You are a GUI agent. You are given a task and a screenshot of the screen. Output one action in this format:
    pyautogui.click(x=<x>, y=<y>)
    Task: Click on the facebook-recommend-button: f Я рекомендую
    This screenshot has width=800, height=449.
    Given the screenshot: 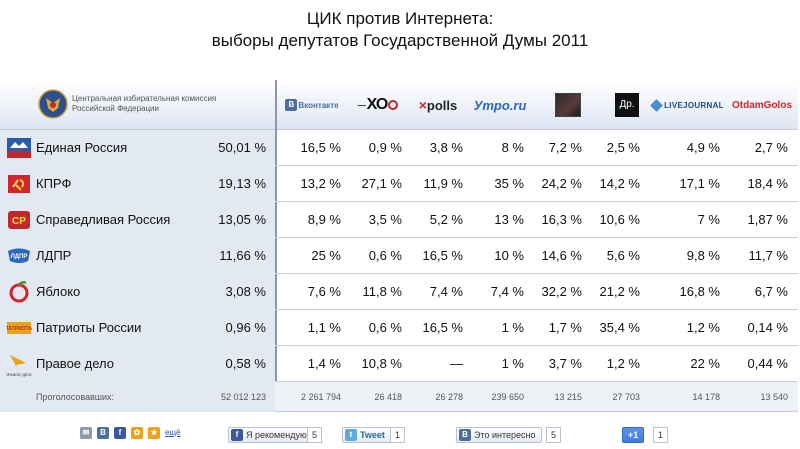 What is the action you would take?
    pyautogui.click(x=270, y=435)
    